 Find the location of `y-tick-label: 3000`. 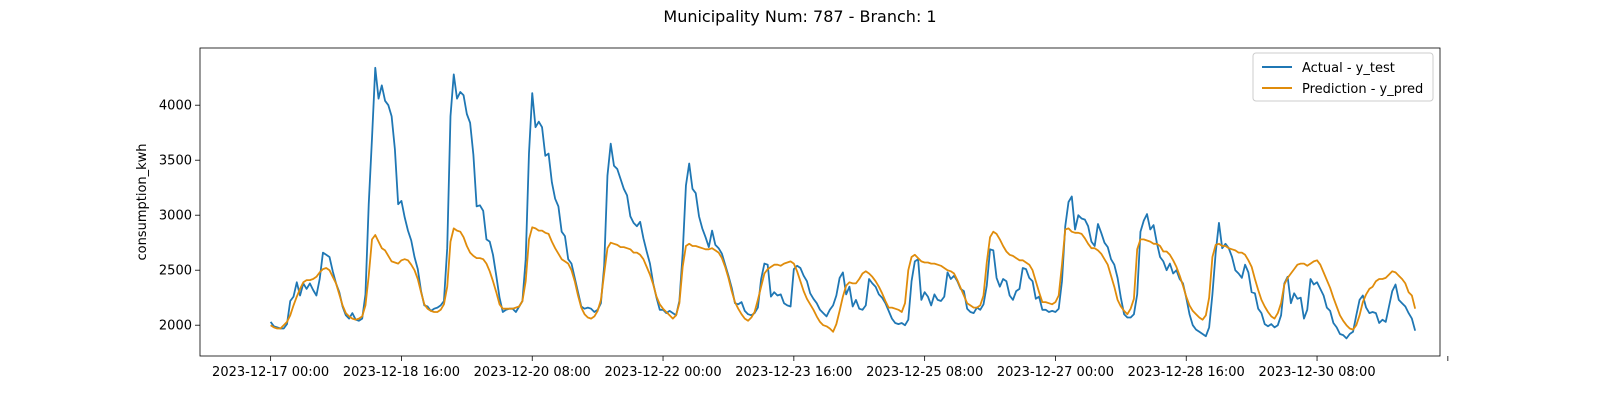

y-tick-label: 3000 is located at coordinates (175, 216).